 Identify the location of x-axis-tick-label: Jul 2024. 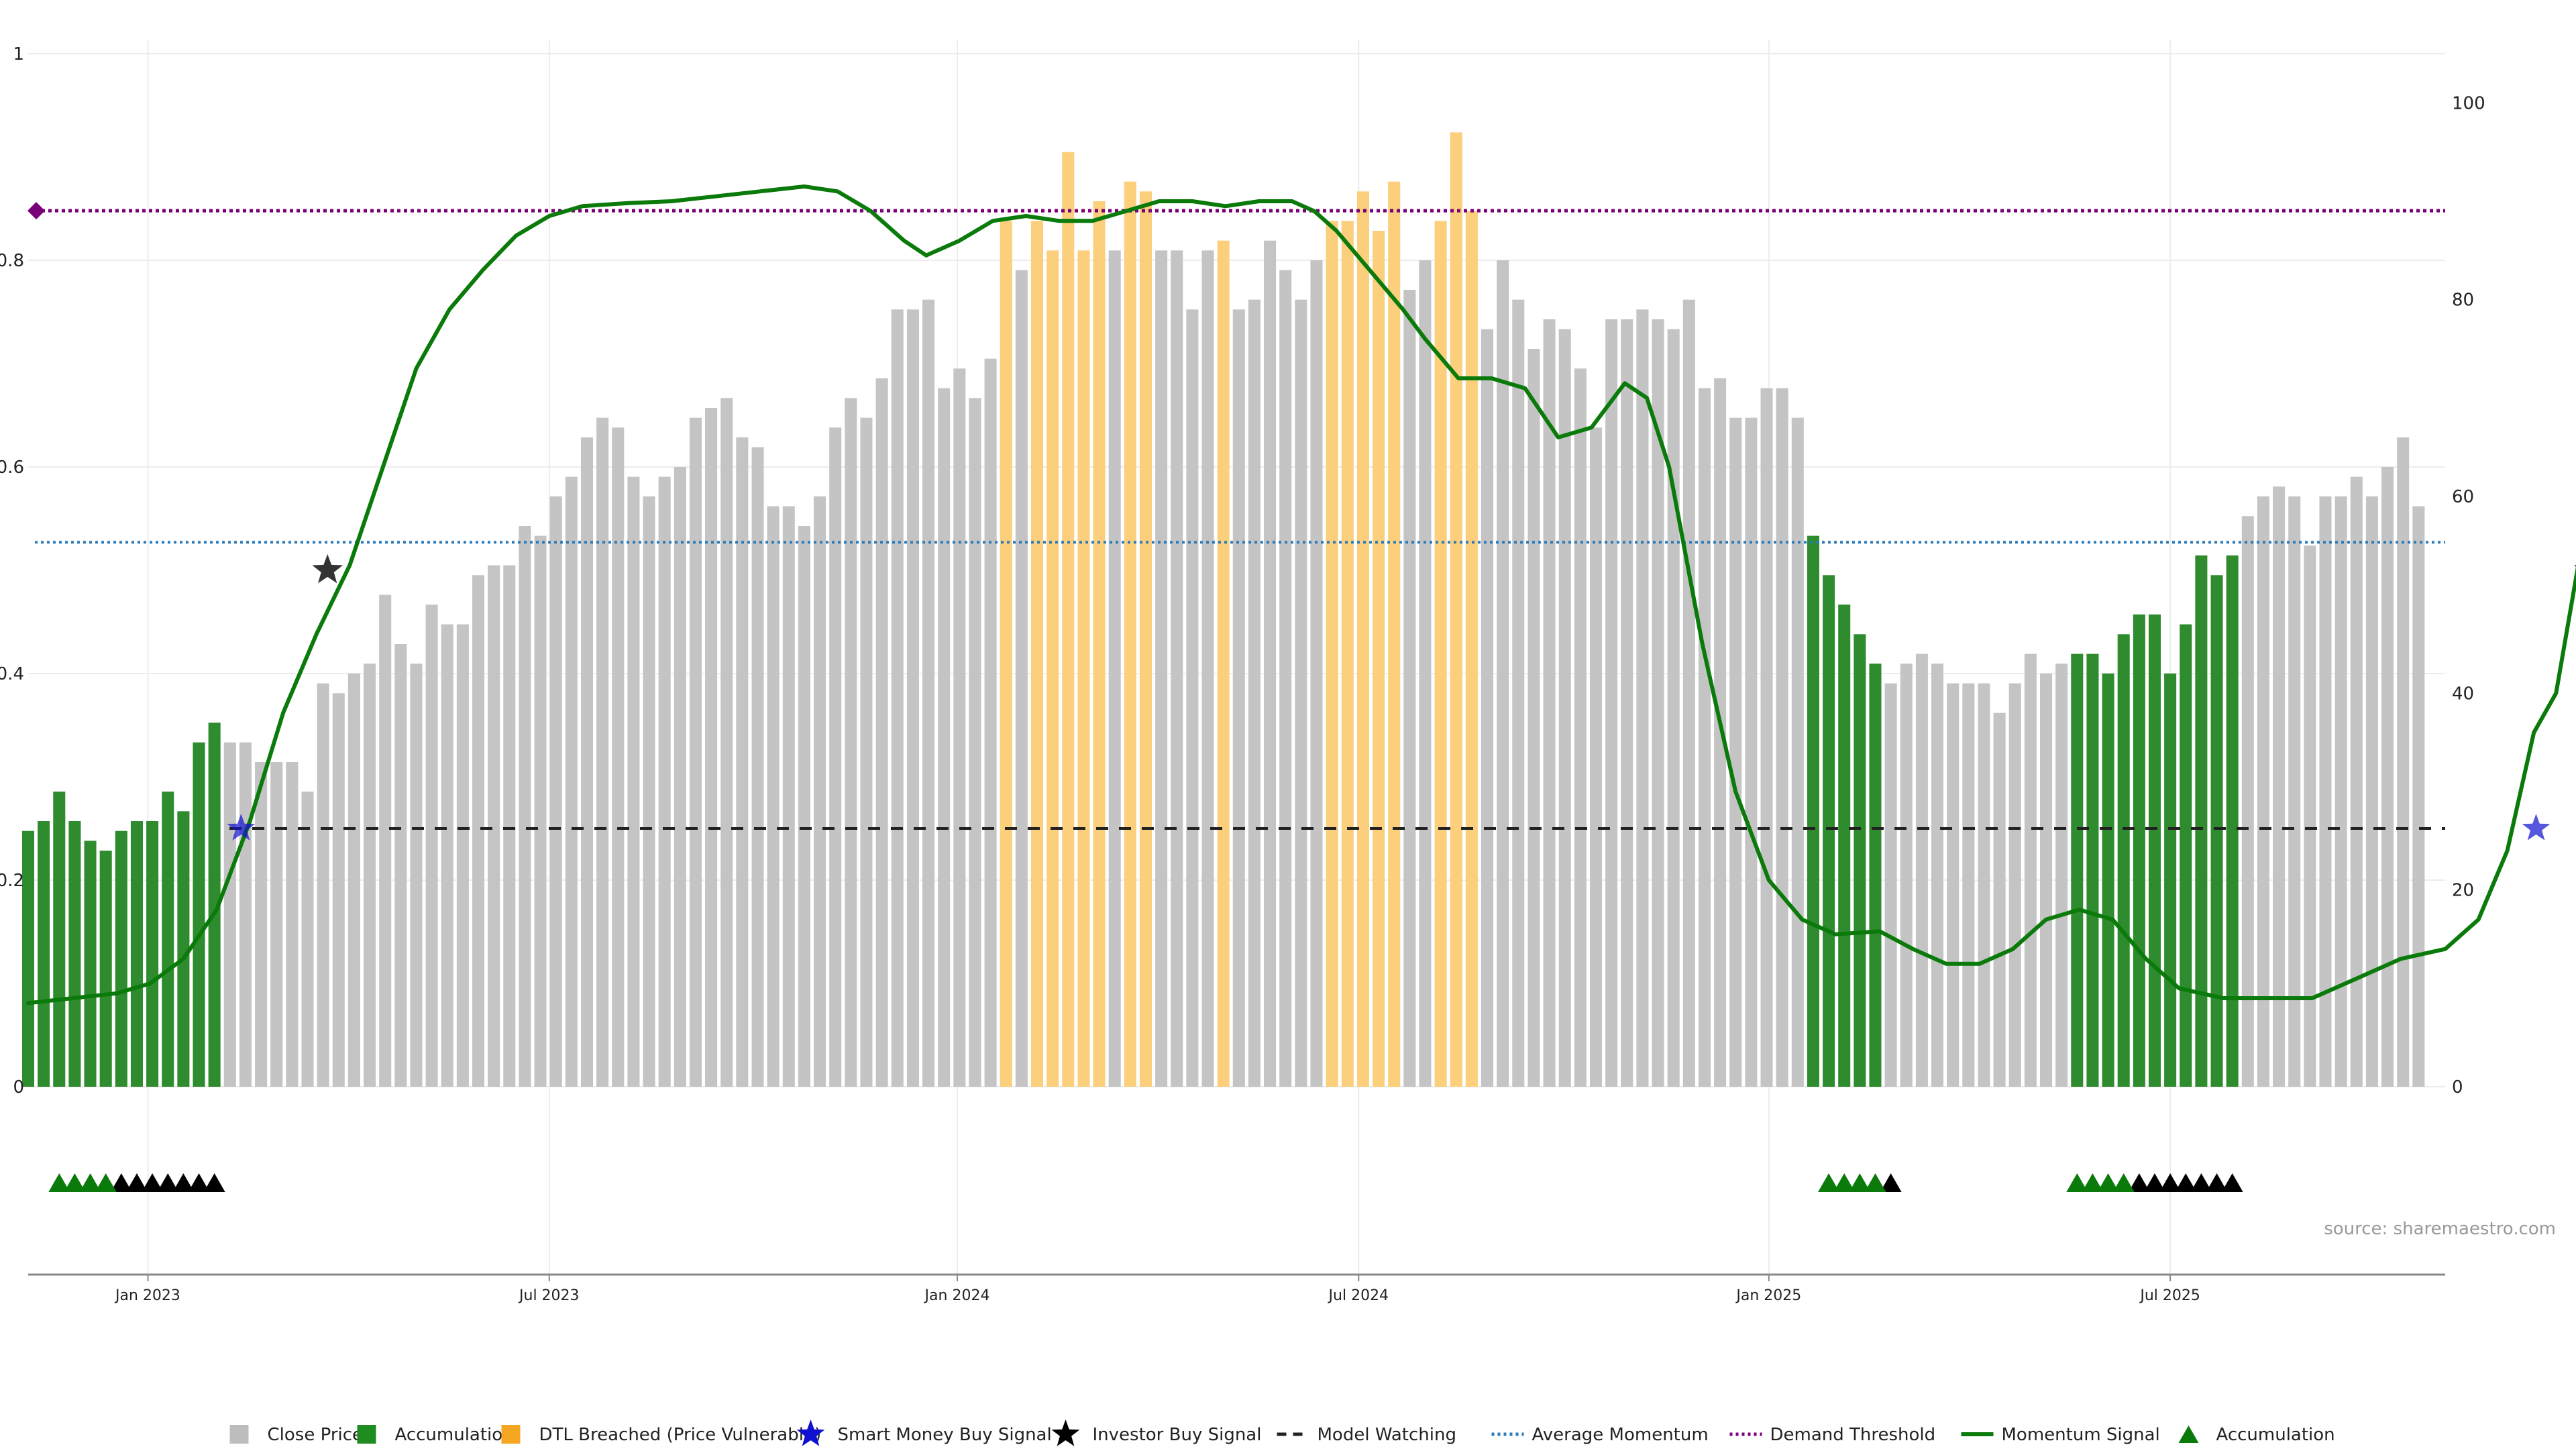
(1358, 1295).